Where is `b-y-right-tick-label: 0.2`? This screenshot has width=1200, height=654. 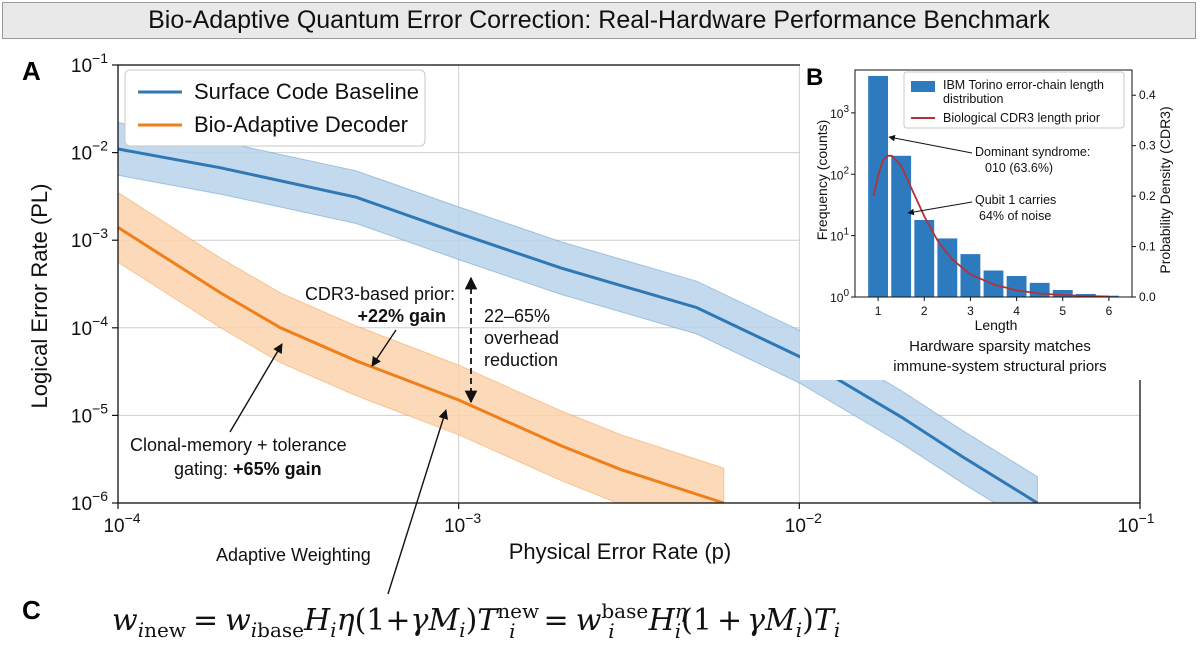 b-y-right-tick-label: 0.2 is located at coordinates (1147, 196).